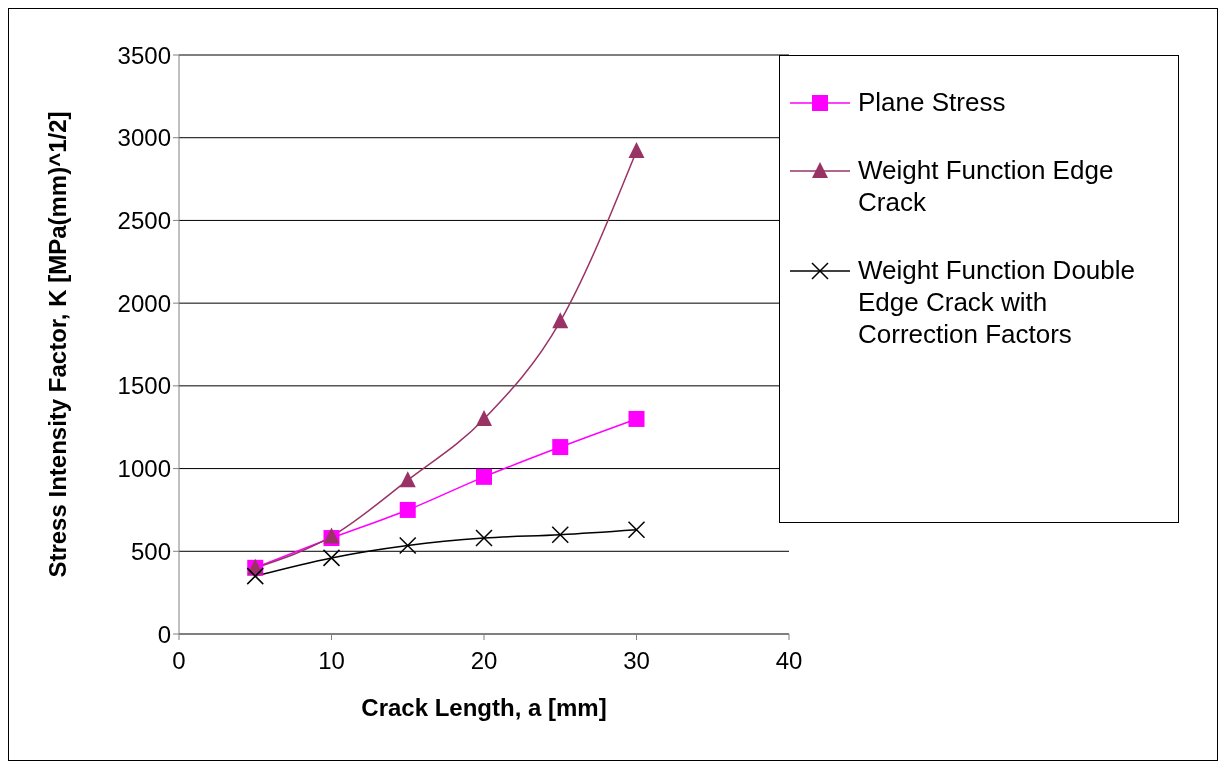 The image size is (1228, 771). I want to click on y-tick-label: 3000, so click(144, 138).